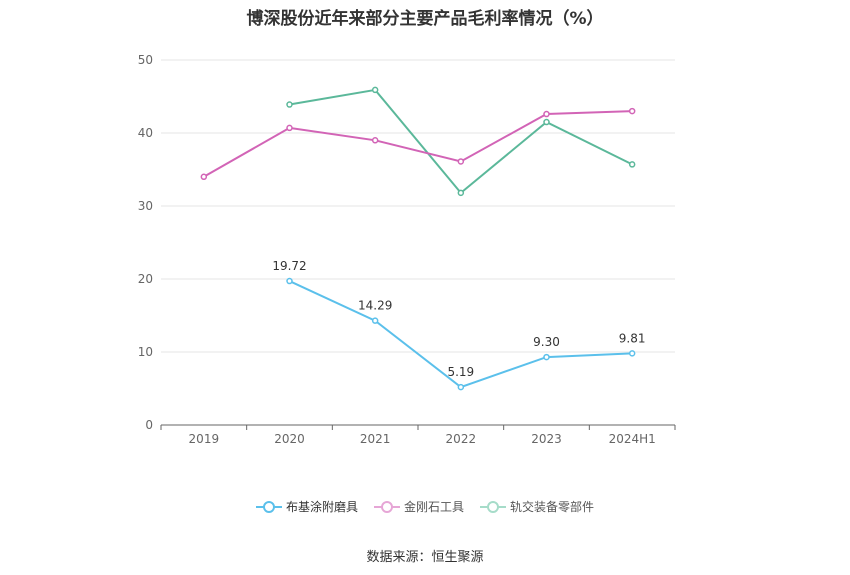 The width and height of the screenshot is (850, 575). I want to click on legend-item-series-0: 布基涂附磨具, so click(306, 506).